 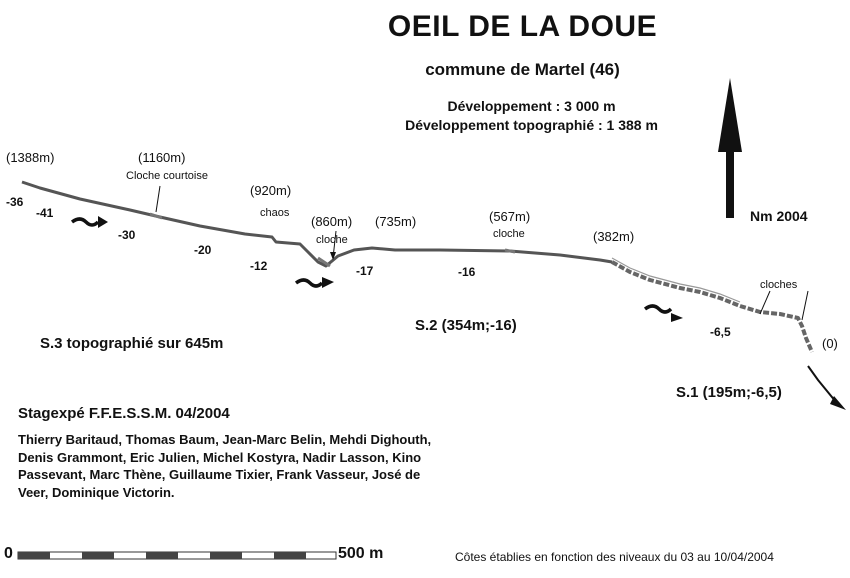 I want to click on team-title: Stagexpé F.F.E.S.S.M. 04/2004, so click(x=124, y=413).